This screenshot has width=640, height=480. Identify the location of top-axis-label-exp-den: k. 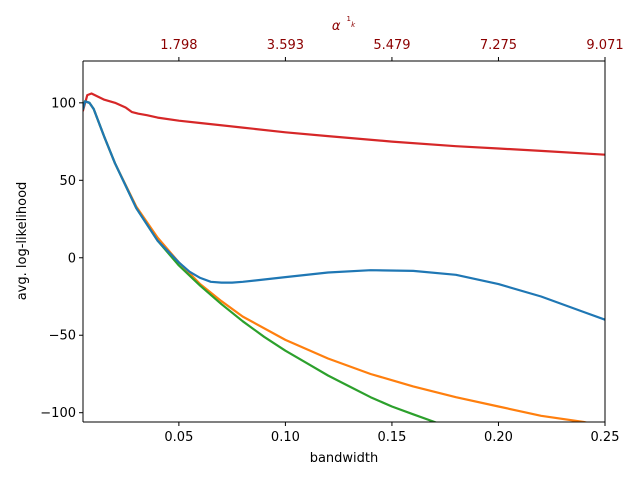
(353, 25).